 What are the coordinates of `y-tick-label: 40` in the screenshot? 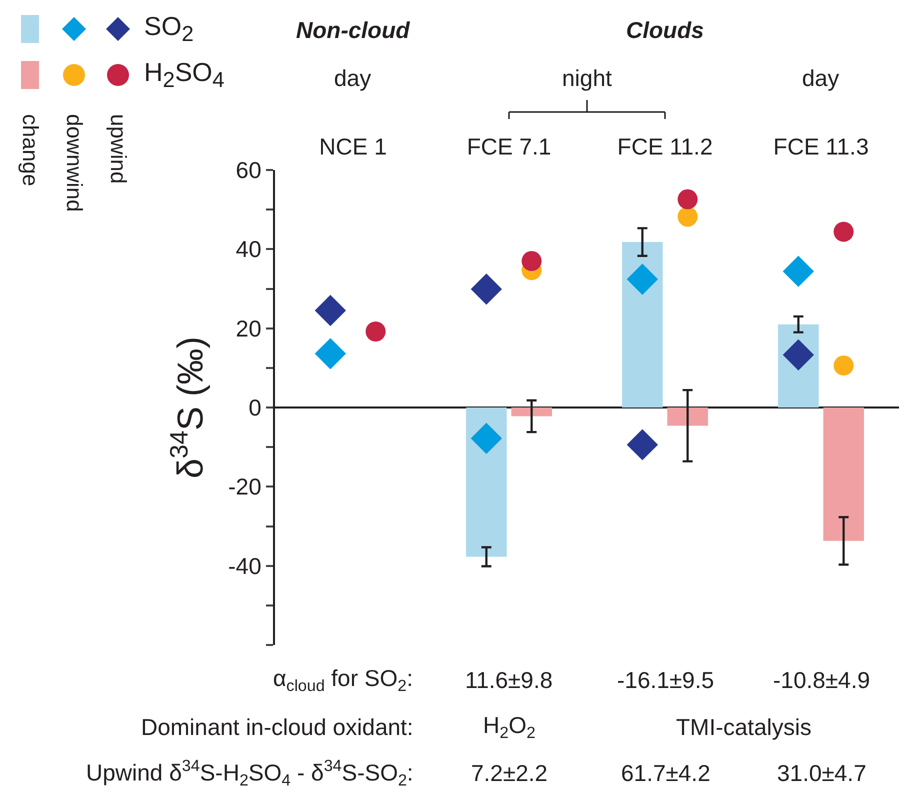 It's located at (249, 249).